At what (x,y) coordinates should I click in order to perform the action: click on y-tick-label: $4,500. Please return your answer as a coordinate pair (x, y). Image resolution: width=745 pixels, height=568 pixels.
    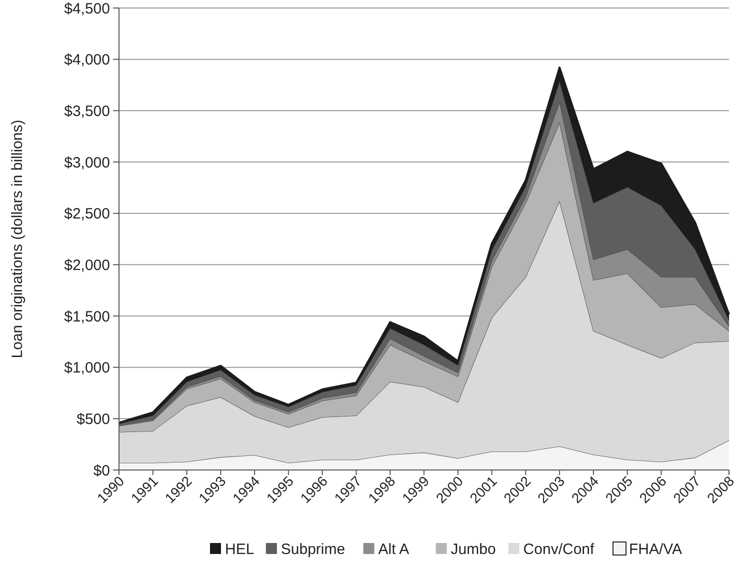
    Looking at the image, I should click on (87, 9).